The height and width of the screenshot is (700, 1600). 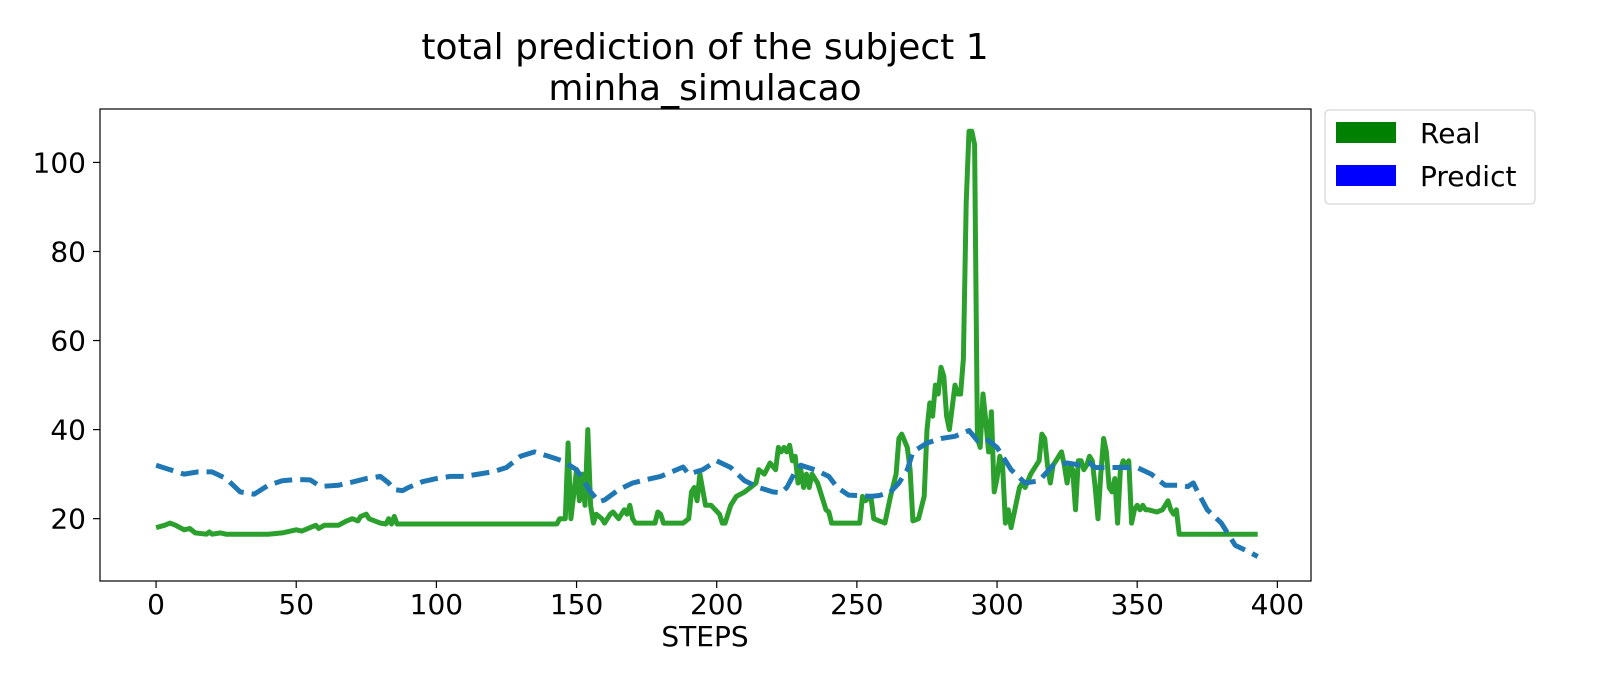 I want to click on legend-label-real: Real, so click(x=1450, y=133).